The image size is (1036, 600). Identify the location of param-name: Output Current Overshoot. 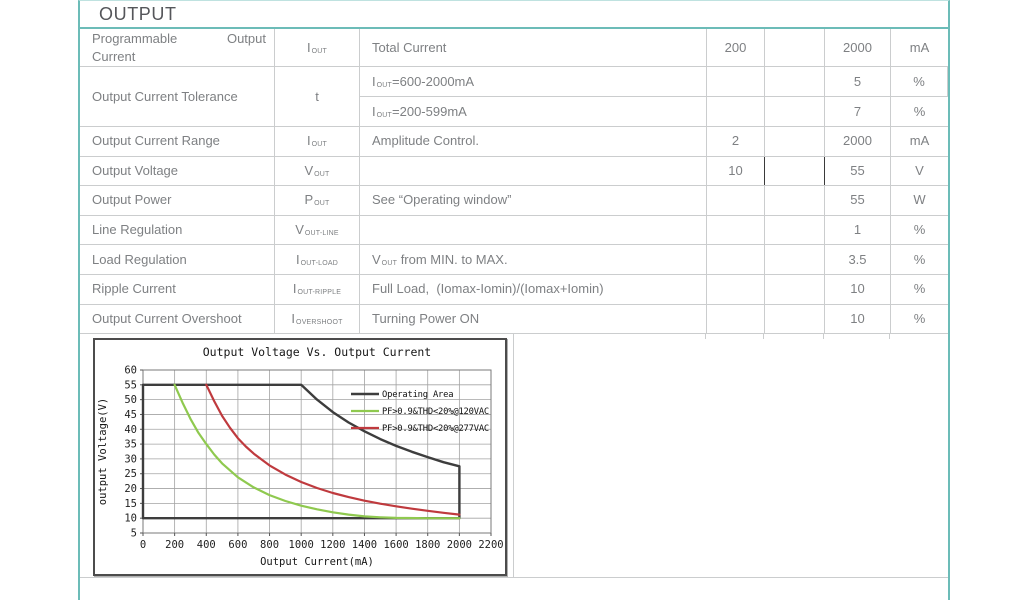
(177, 319).